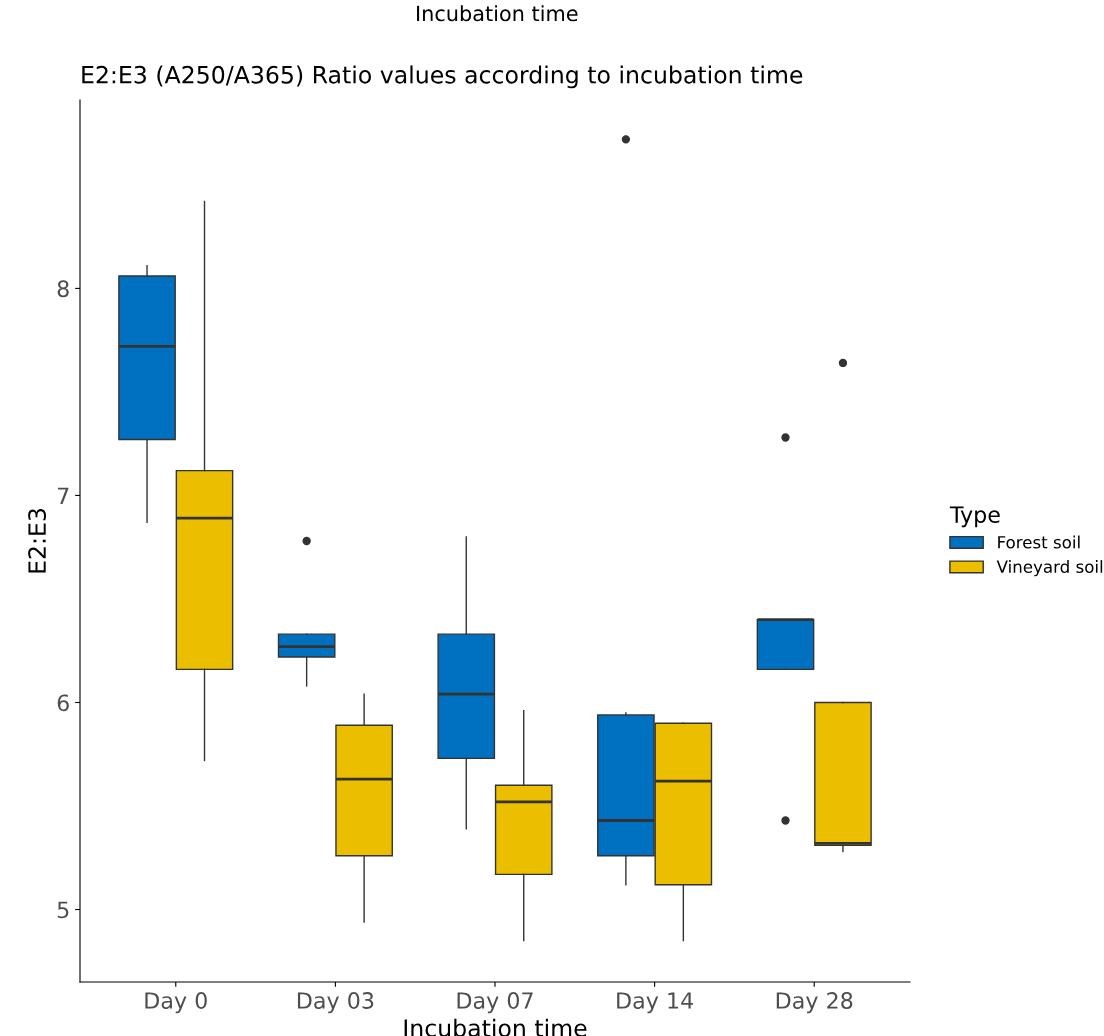 The height and width of the screenshot is (1036, 1104). Describe the element at coordinates (63, 289) in the screenshot. I see `y-tick-label: 8` at that location.